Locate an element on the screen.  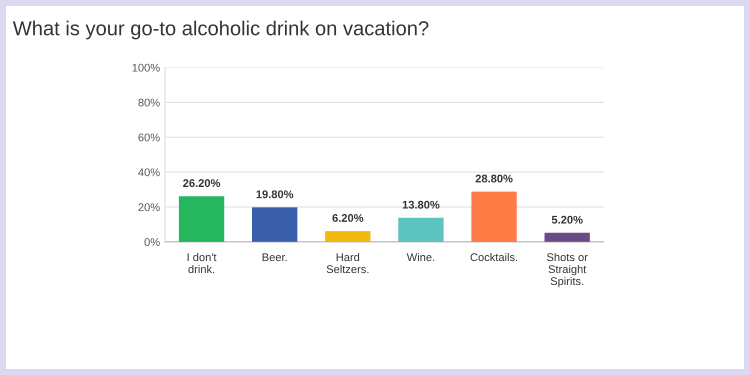
x-tick-label: Shots or Straight Spirits. is located at coordinates (567, 270).